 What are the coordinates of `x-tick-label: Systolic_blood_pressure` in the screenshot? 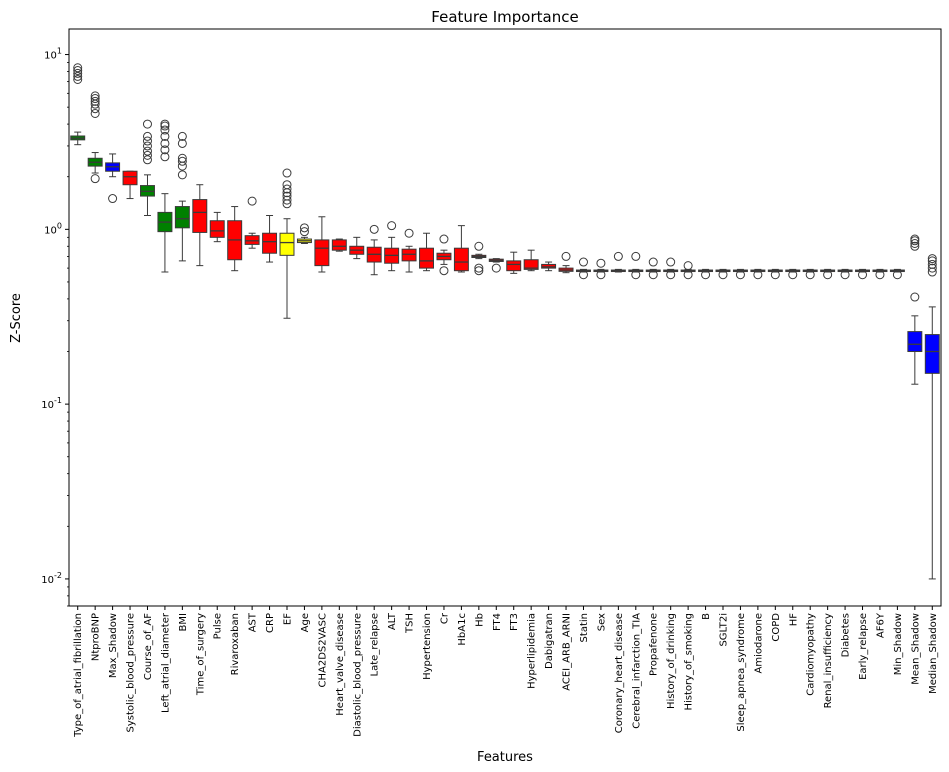 It's located at (131, 672).